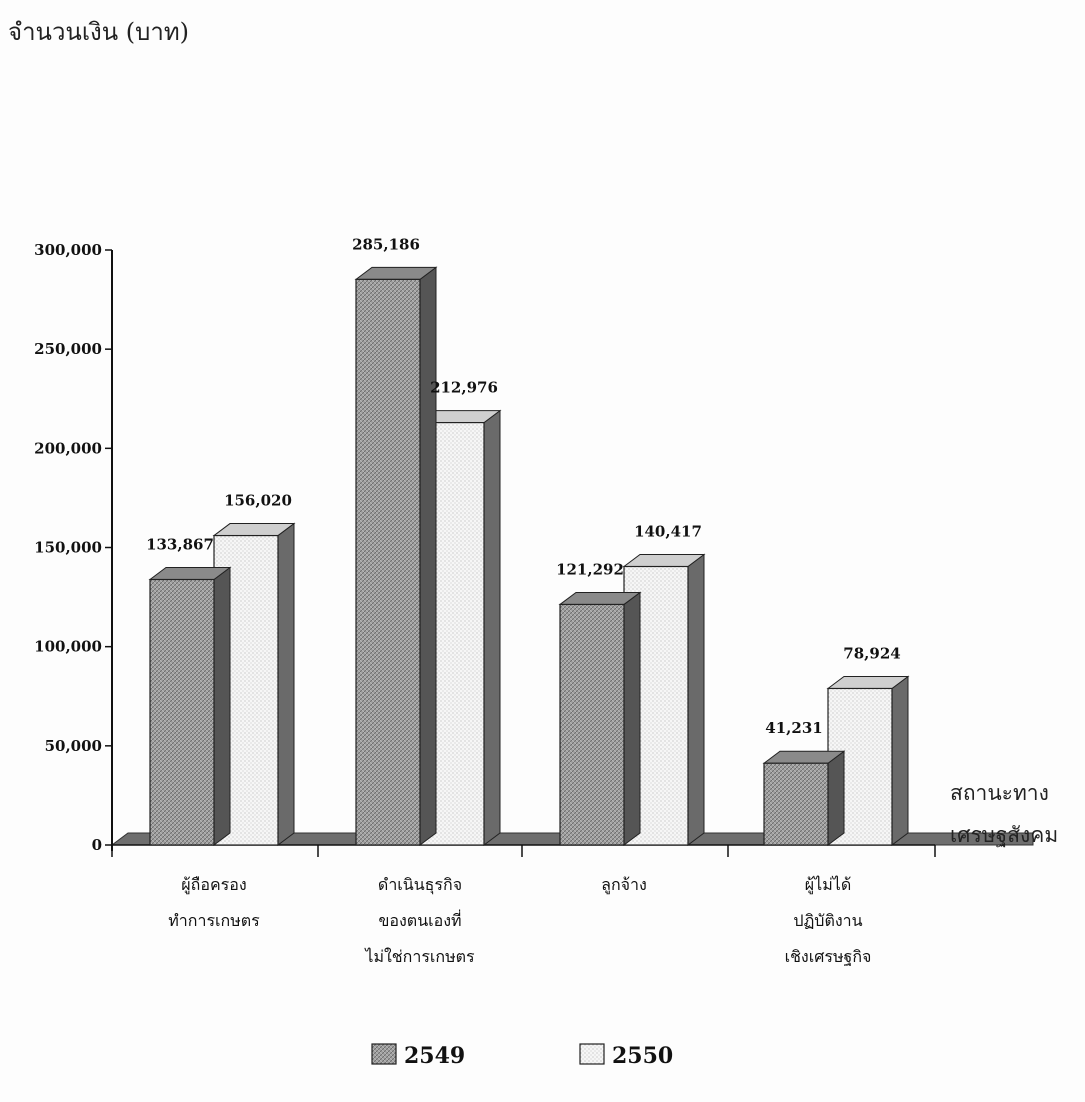  I want to click on y-tick-label: 0, so click(97, 845).